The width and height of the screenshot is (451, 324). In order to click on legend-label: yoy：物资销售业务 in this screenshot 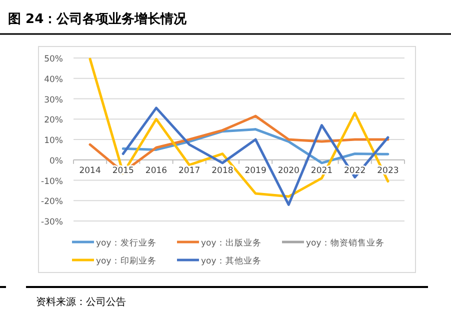, I will do `click(345, 243)`.